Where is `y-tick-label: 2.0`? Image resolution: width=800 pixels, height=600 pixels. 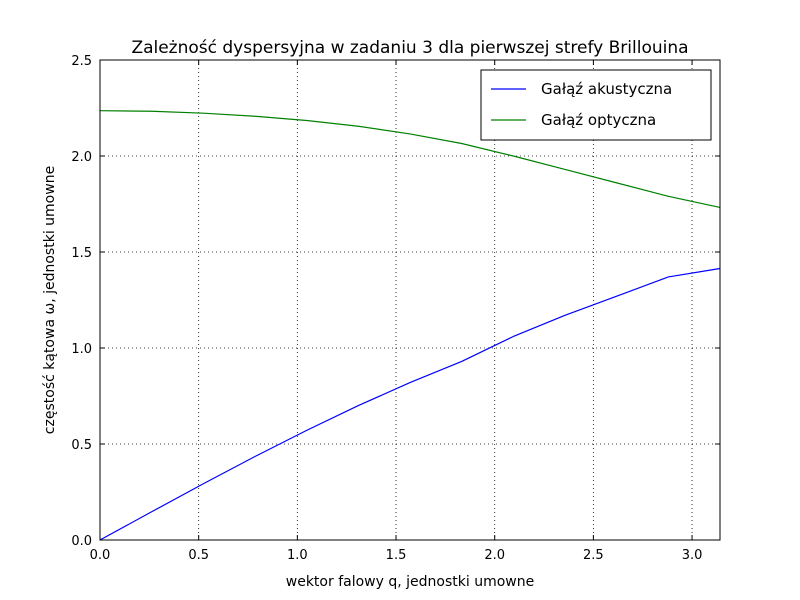 y-tick-label: 2.0 is located at coordinates (81, 157).